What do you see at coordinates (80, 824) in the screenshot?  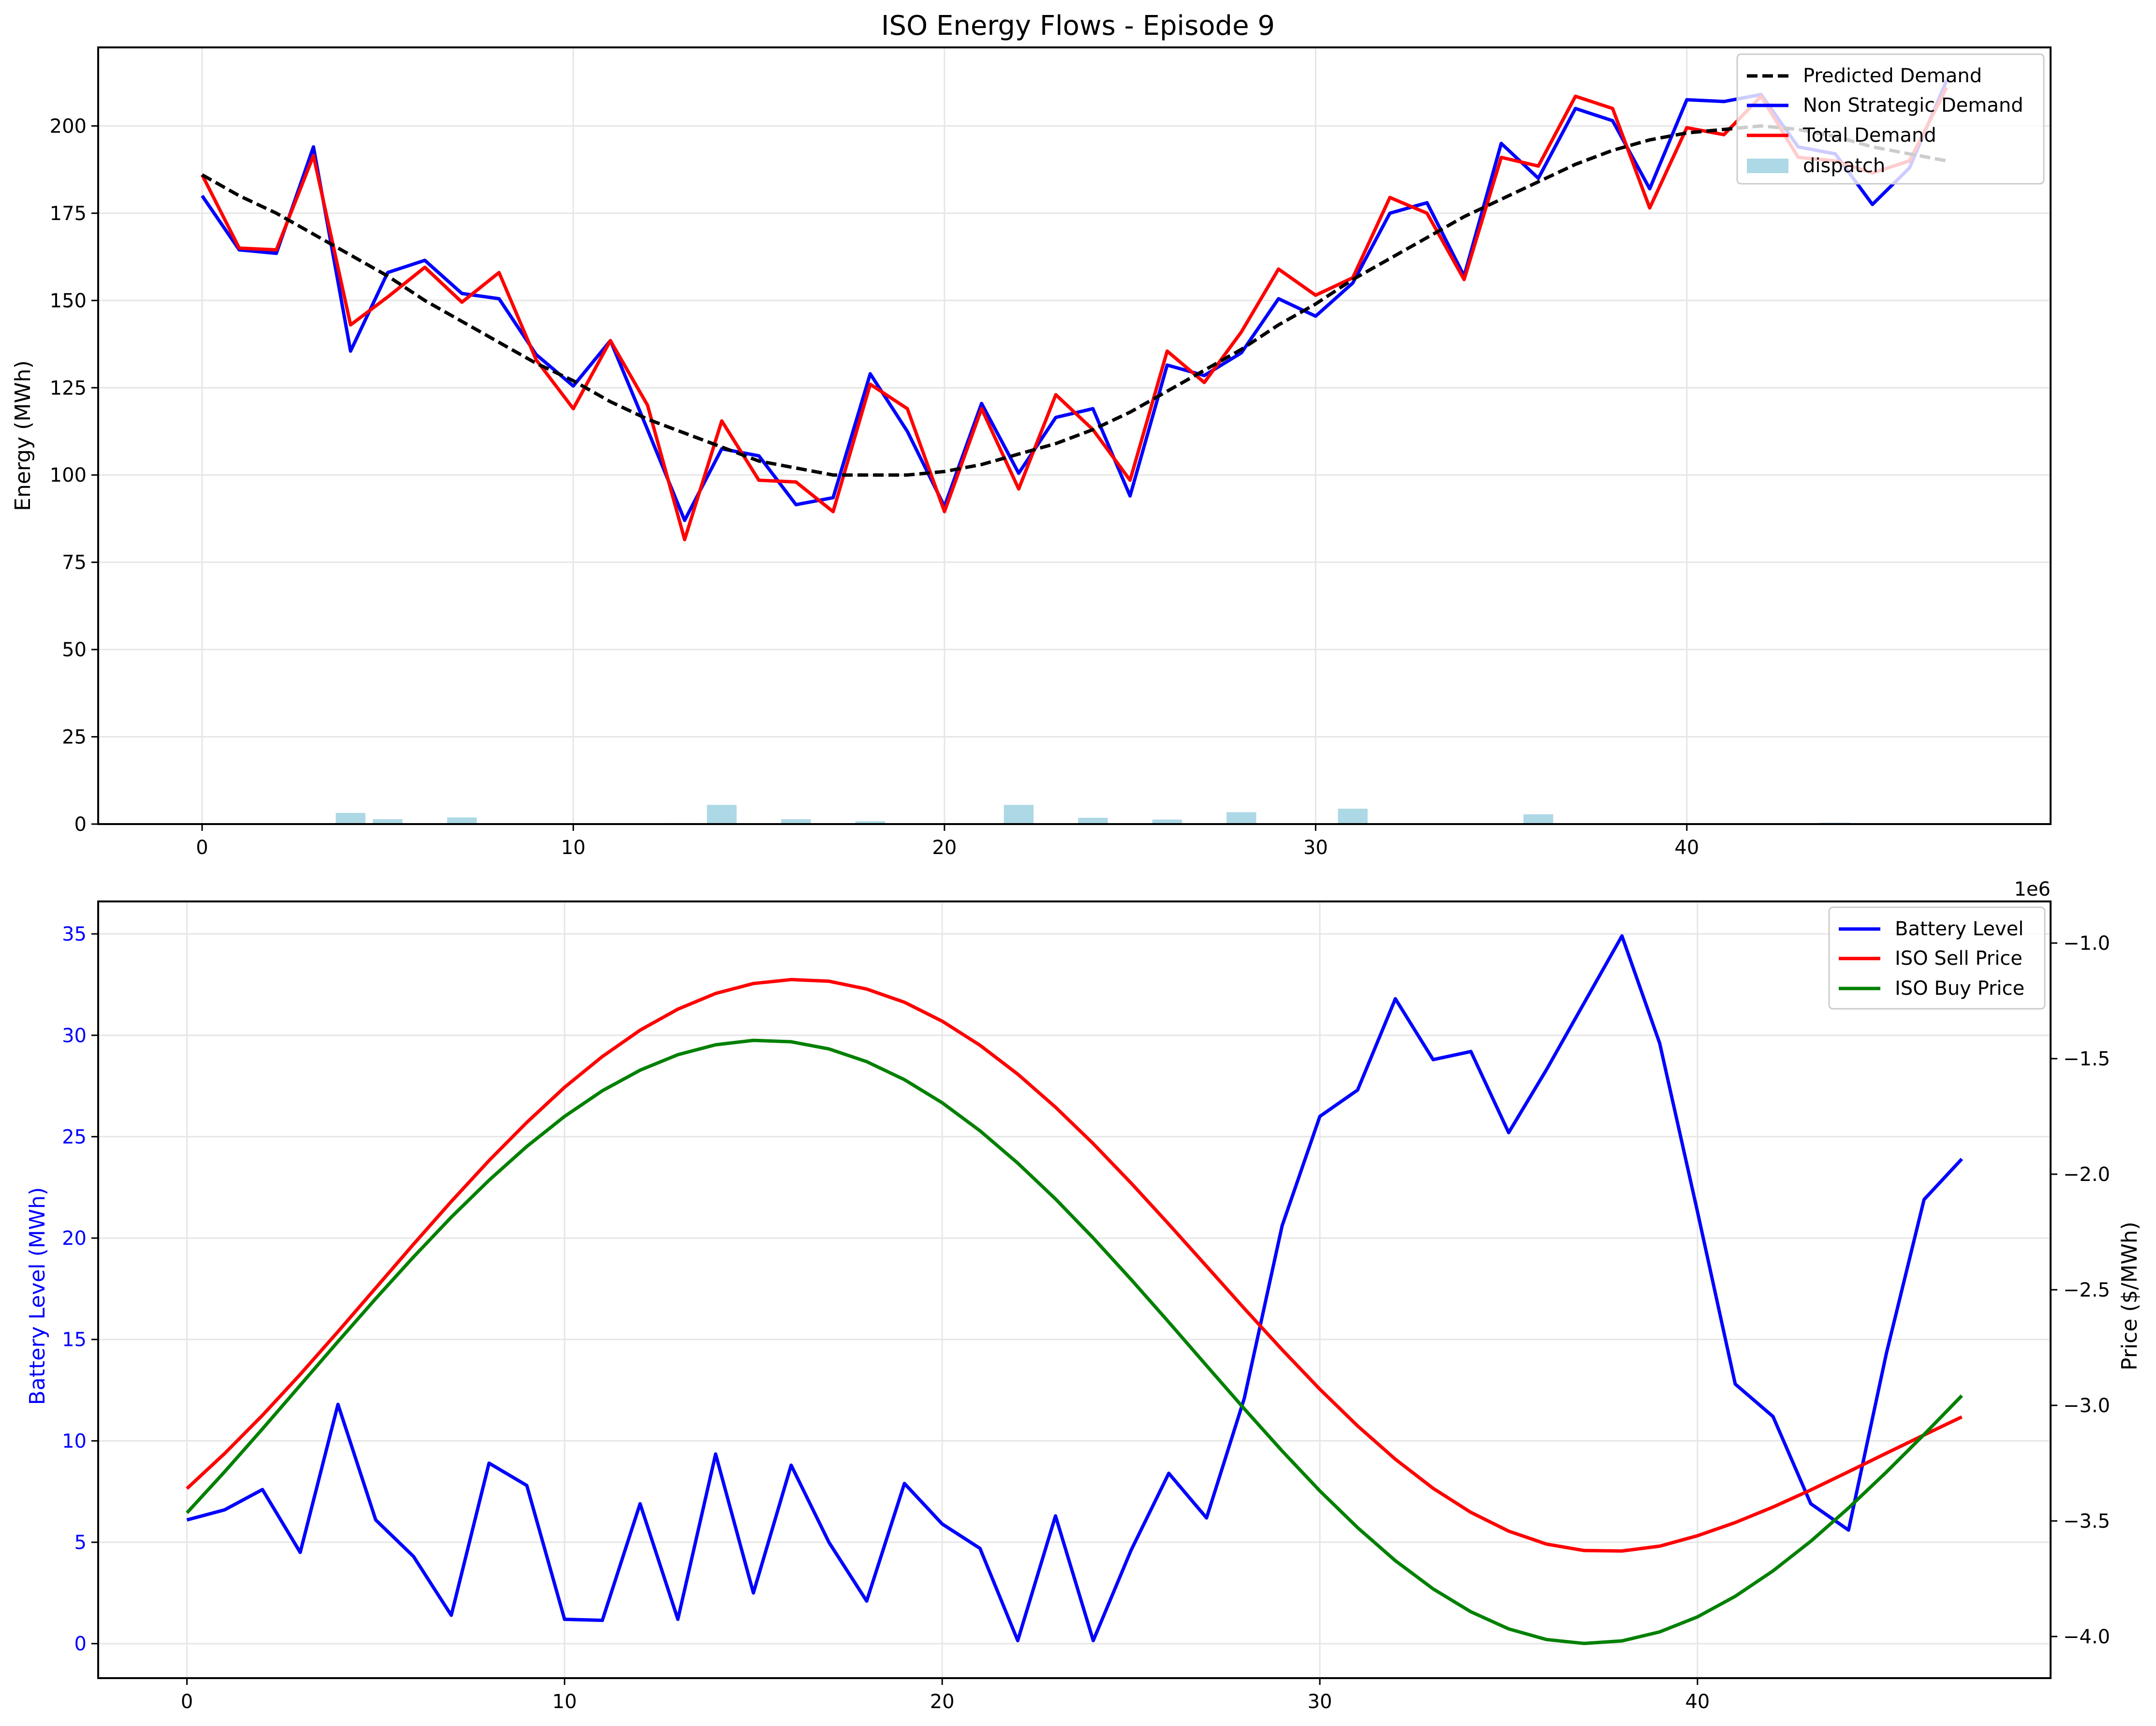 I see `y-tick-label: 0` at bounding box center [80, 824].